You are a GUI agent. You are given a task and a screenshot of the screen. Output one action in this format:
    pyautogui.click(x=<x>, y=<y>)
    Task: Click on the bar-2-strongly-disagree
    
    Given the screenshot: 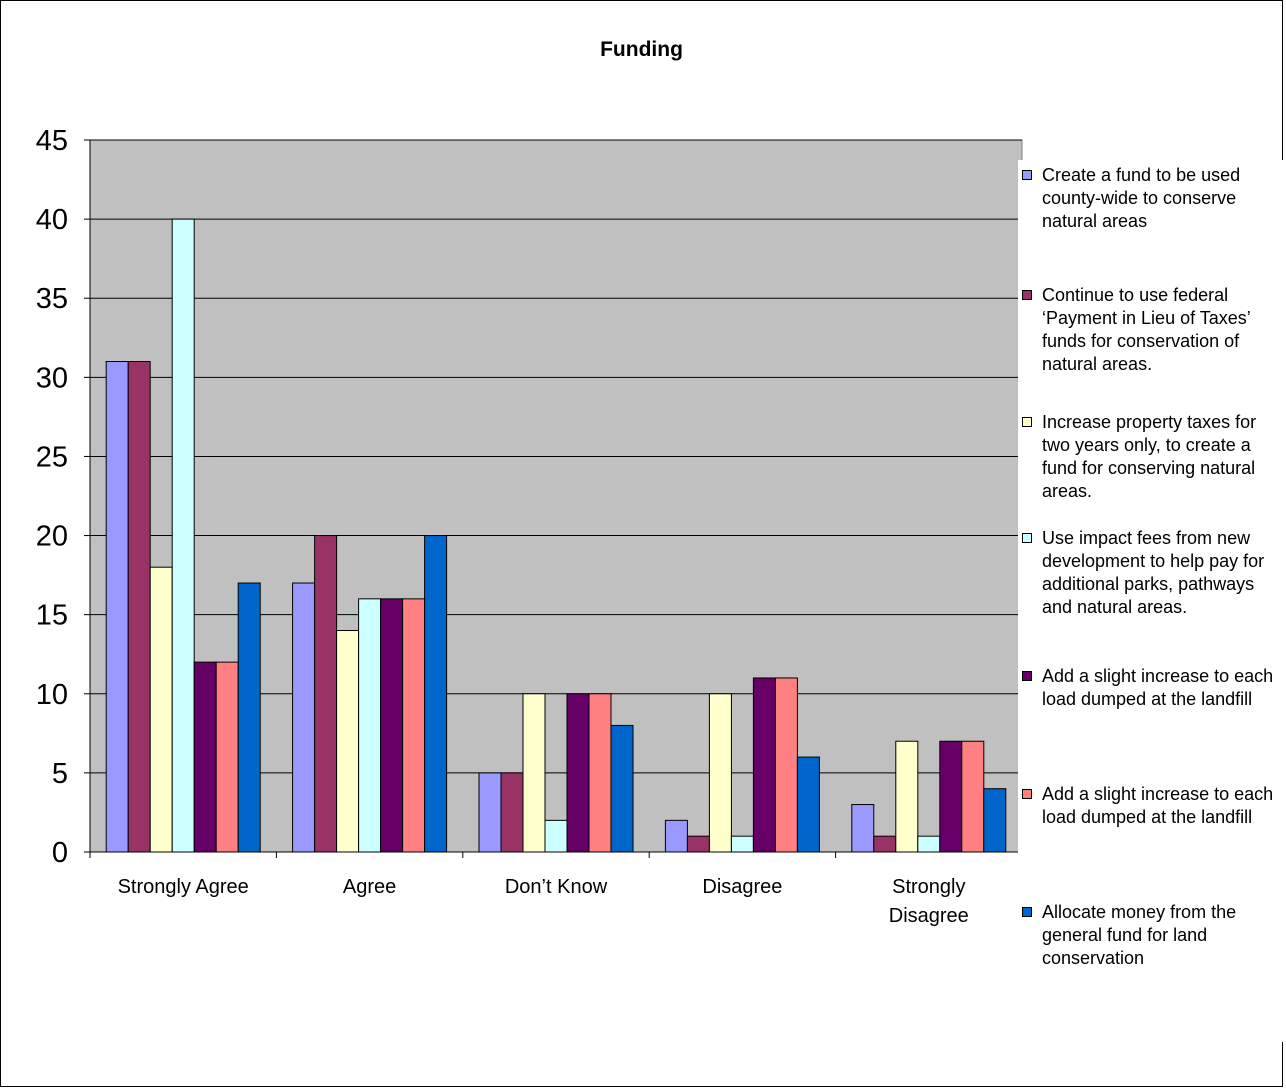 What is the action you would take?
    pyautogui.click(x=885, y=844)
    